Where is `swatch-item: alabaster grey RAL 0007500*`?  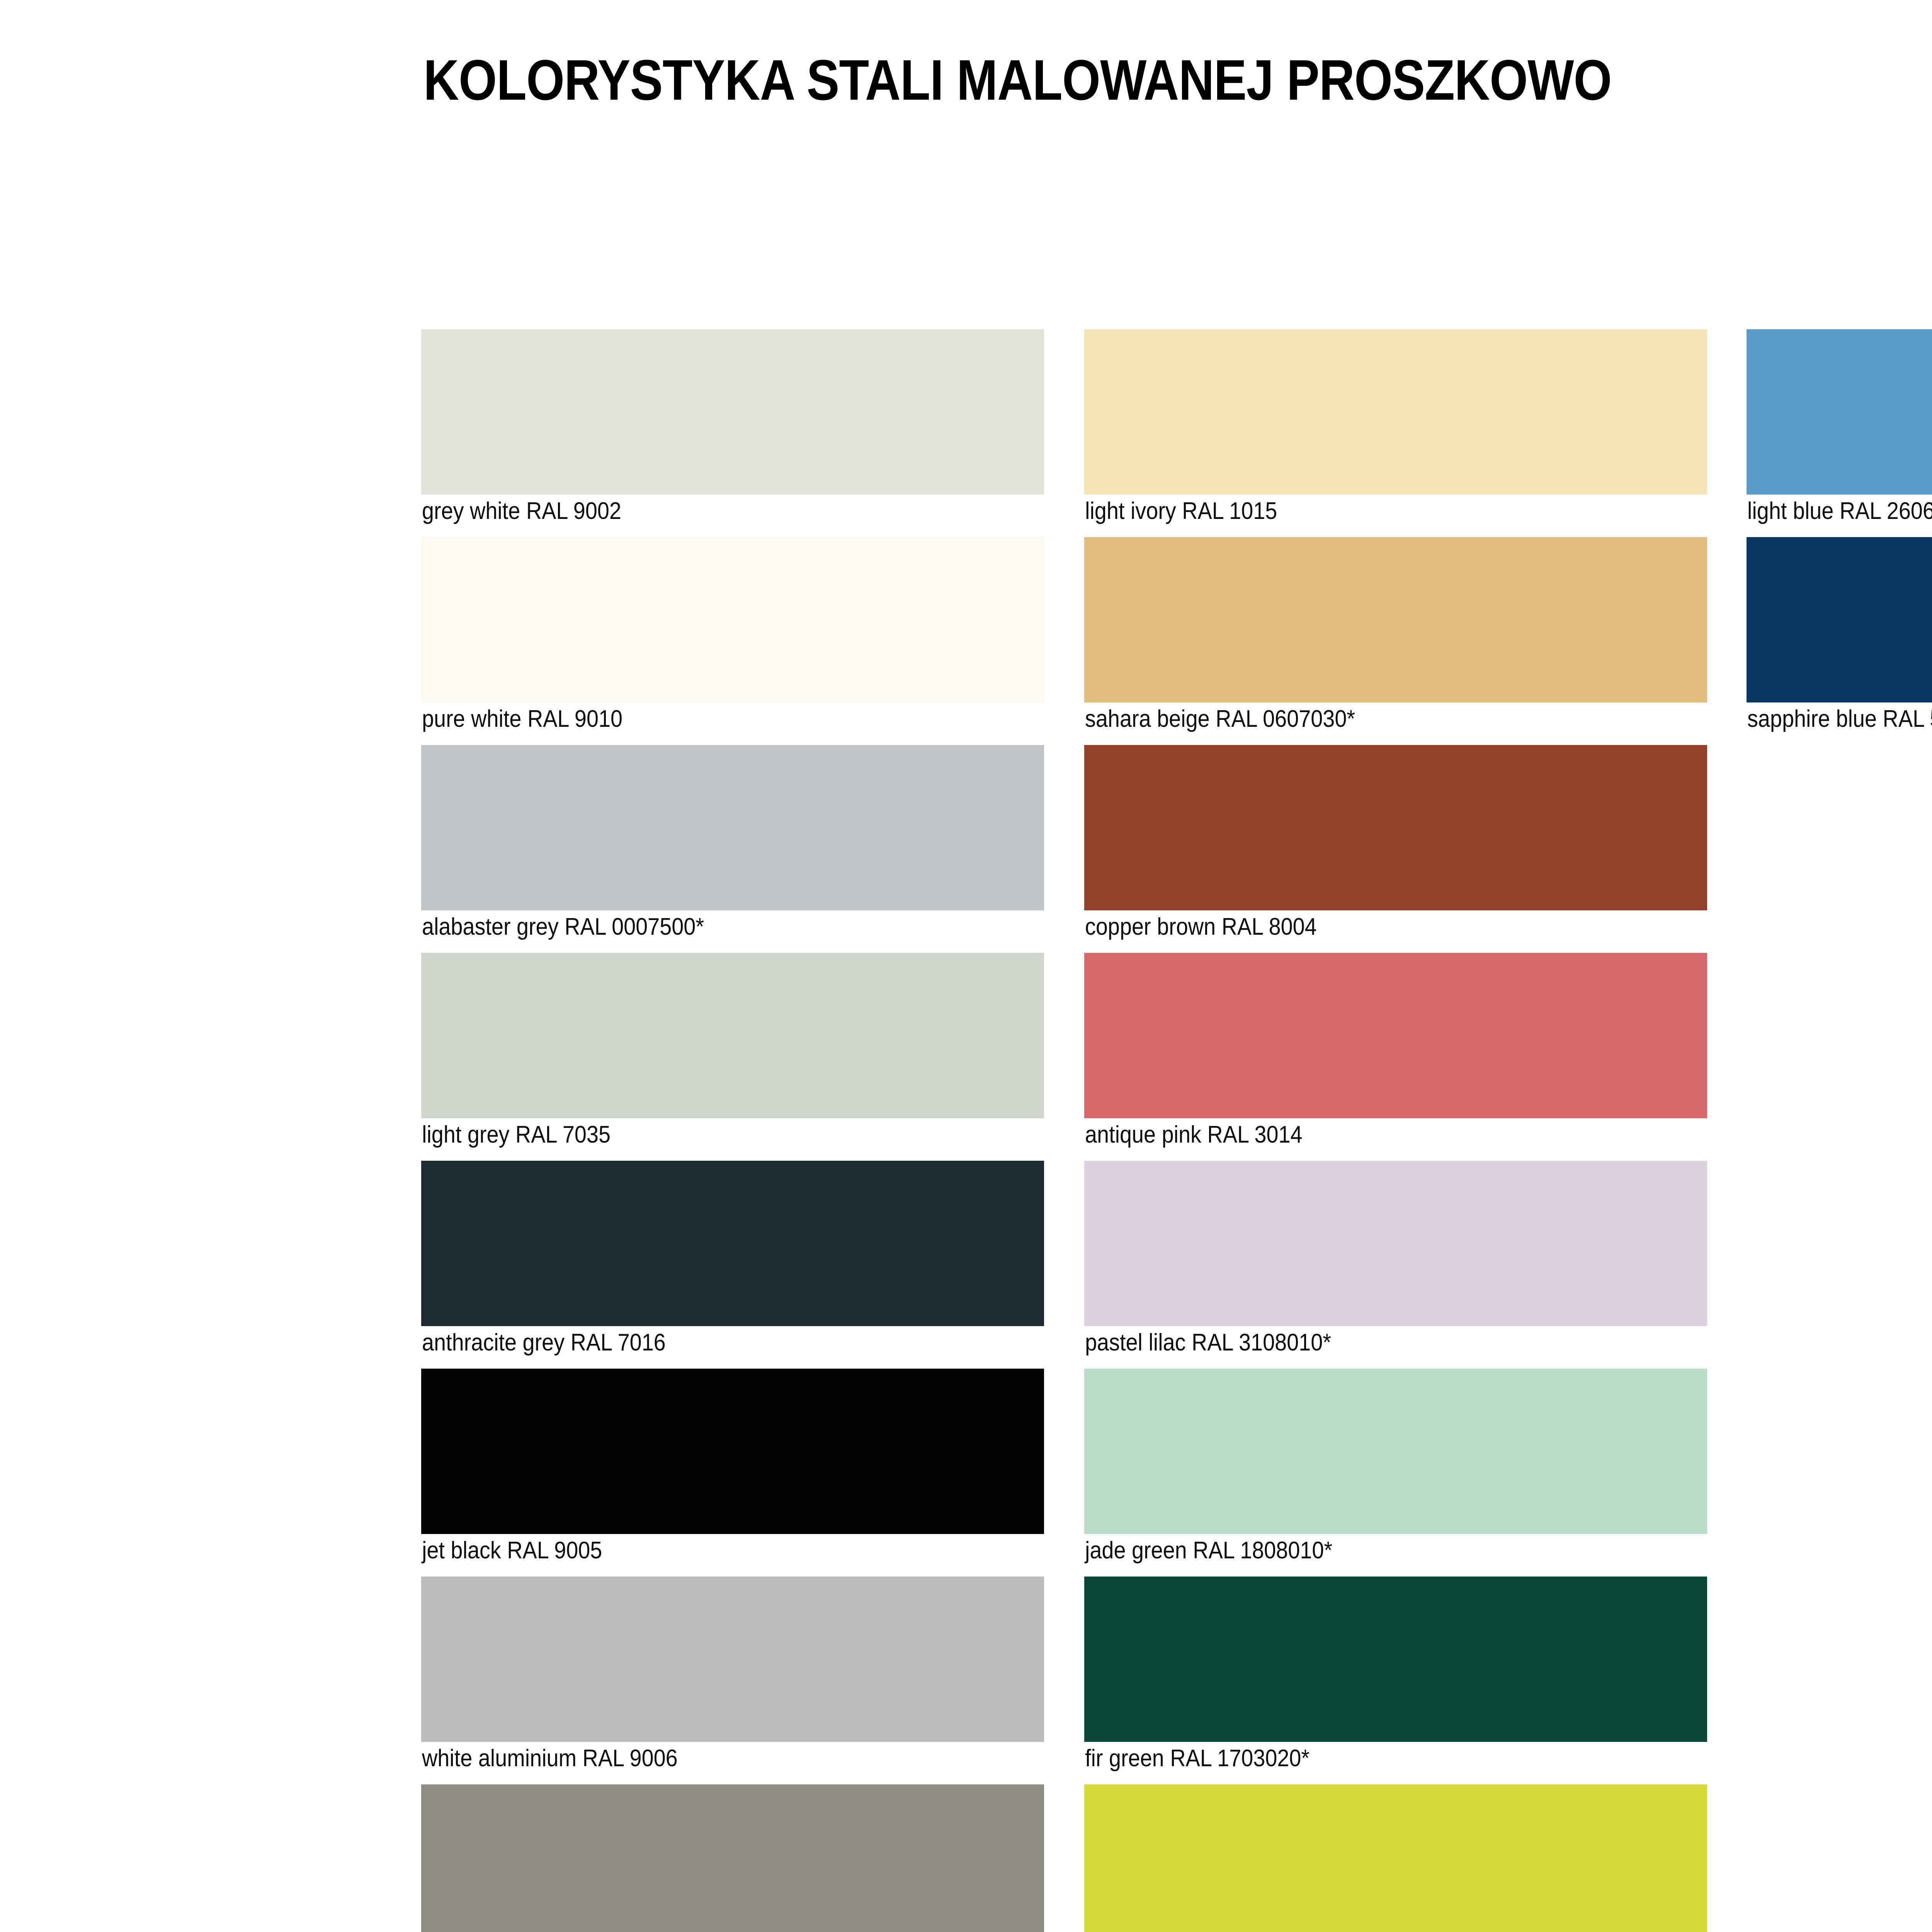 swatch-item: alabaster grey RAL 0007500* is located at coordinates (733, 849).